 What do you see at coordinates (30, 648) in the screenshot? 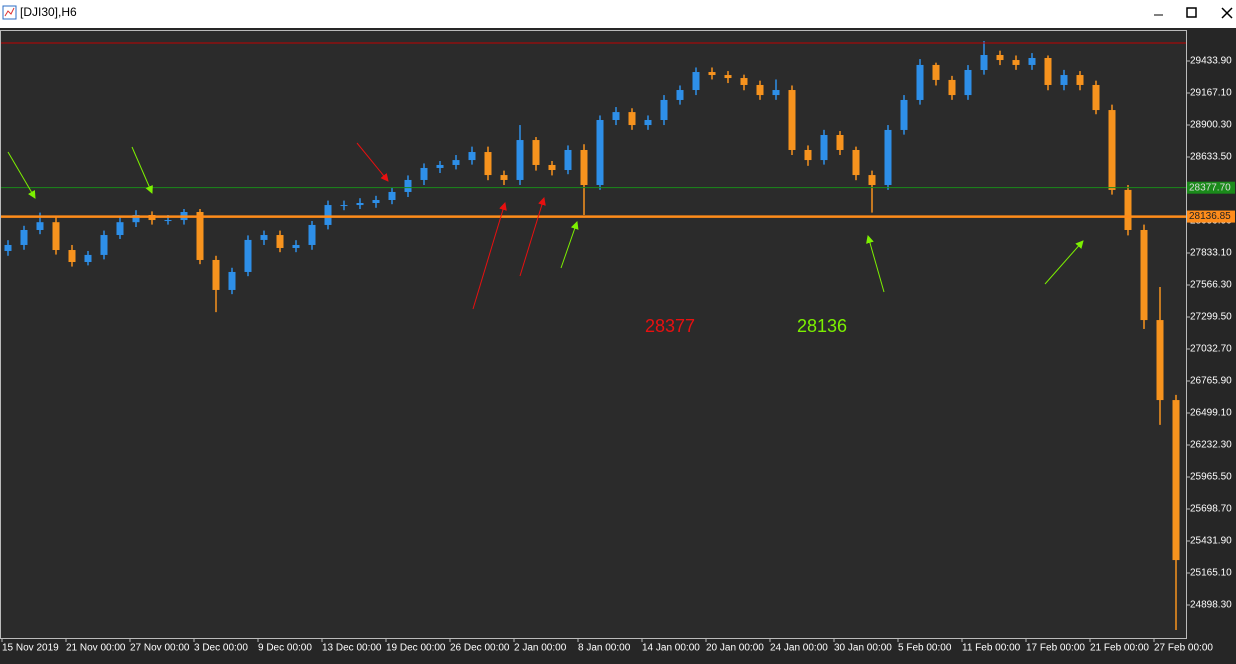
I see `x-tick-label: 15 Nov 2019` at bounding box center [30, 648].